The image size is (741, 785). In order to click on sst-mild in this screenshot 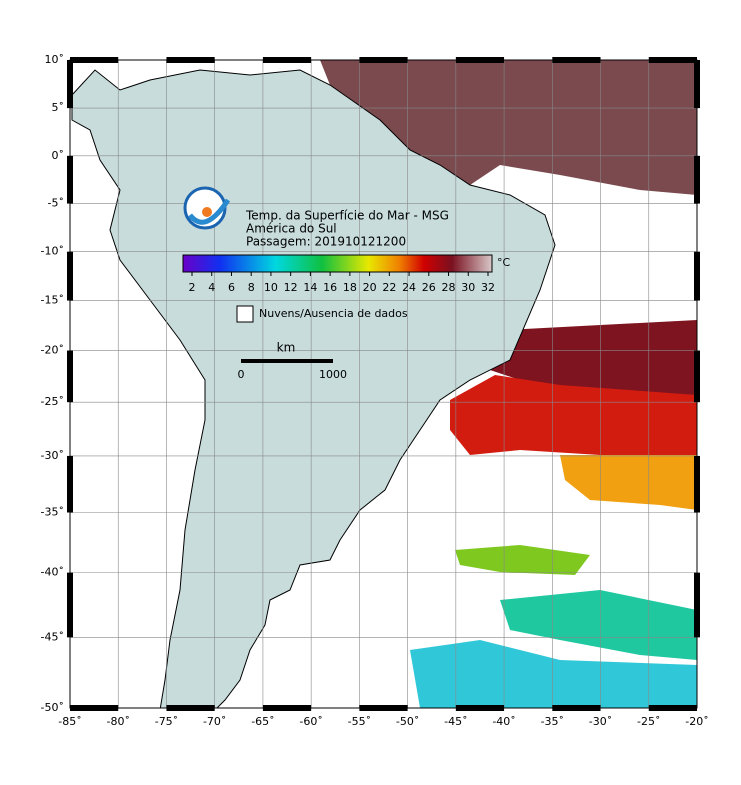, I will do `click(628, 482)`.